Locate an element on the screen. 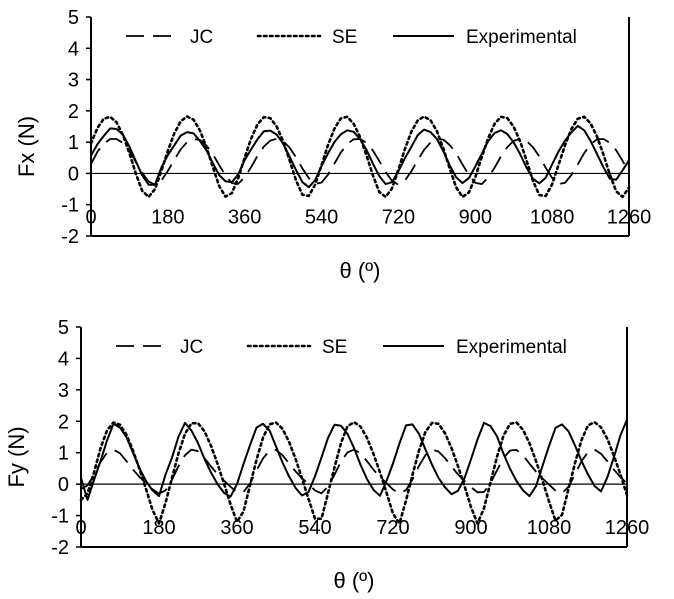 Image resolution: width=674 pixels, height=599 pixels. y-axis-title: Fy (N) is located at coordinates (16, 456).